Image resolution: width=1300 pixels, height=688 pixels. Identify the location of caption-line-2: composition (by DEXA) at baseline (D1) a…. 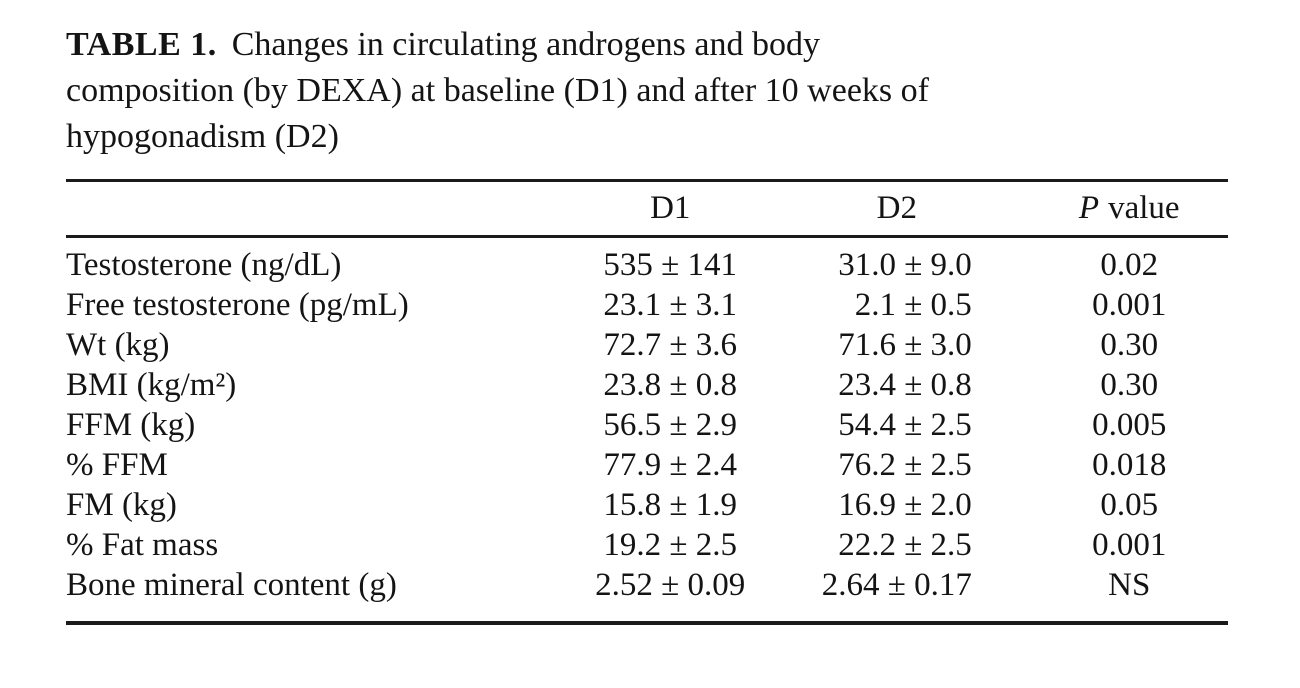
(497, 90).